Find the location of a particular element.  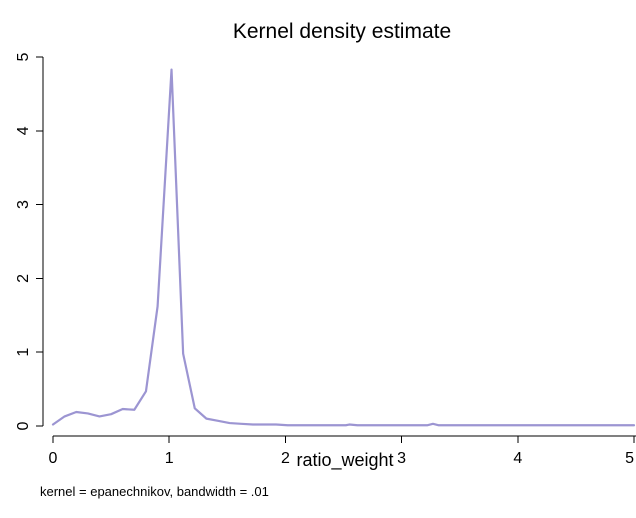

x-tick-label-3: 3 is located at coordinates (401, 458).